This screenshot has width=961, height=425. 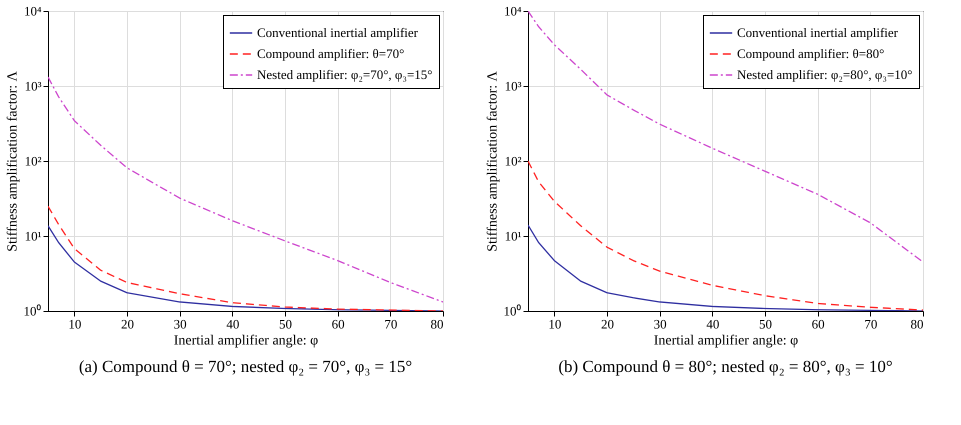 What do you see at coordinates (344, 74) in the screenshot?
I see `legend-label: Nested amplifier: φ₂=70°, φ₃=15°` at bounding box center [344, 74].